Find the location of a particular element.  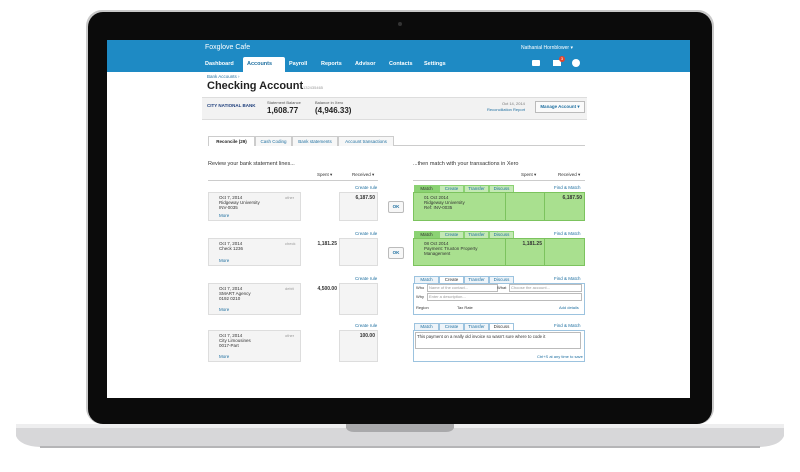

help-icon is located at coordinates (576, 63).